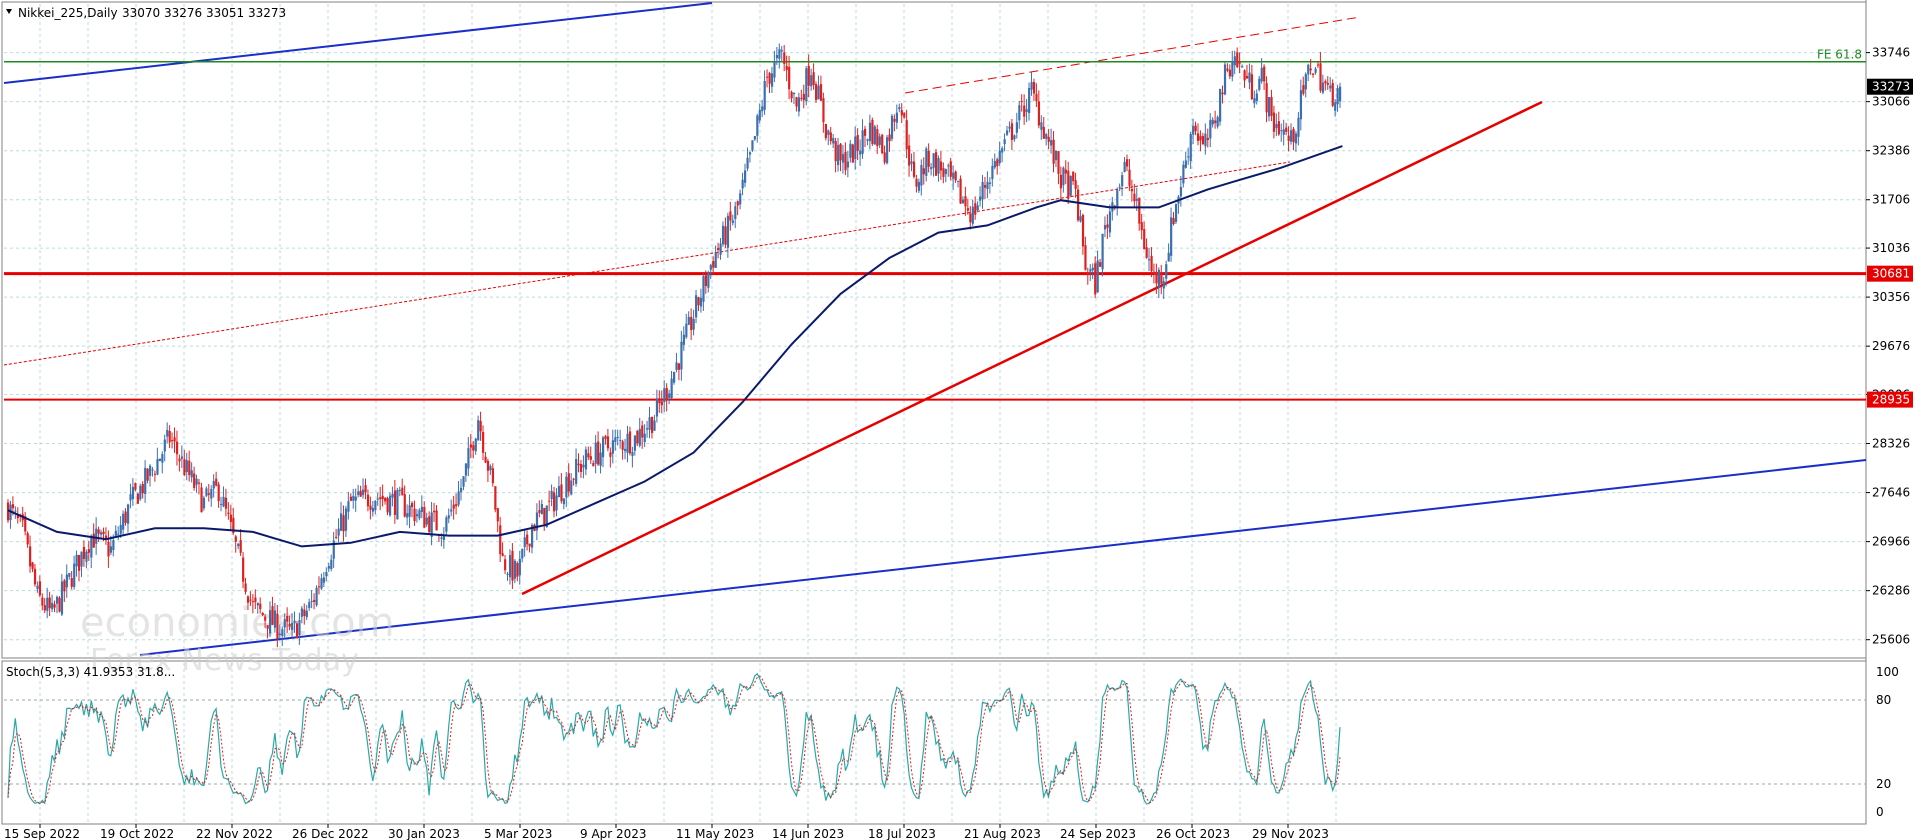  Describe the element at coordinates (9, 11) in the screenshot. I see `chart-menu-triangle-icon` at that location.